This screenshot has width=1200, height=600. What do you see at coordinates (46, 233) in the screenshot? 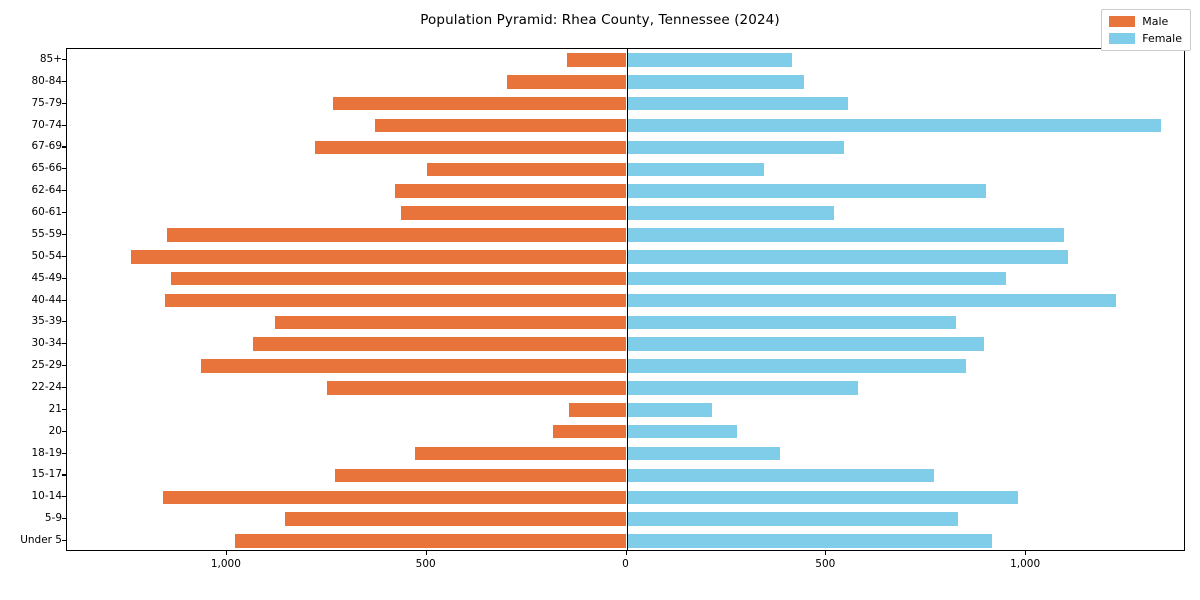
I see `y-tick-label: 55-59` at bounding box center [46, 233].